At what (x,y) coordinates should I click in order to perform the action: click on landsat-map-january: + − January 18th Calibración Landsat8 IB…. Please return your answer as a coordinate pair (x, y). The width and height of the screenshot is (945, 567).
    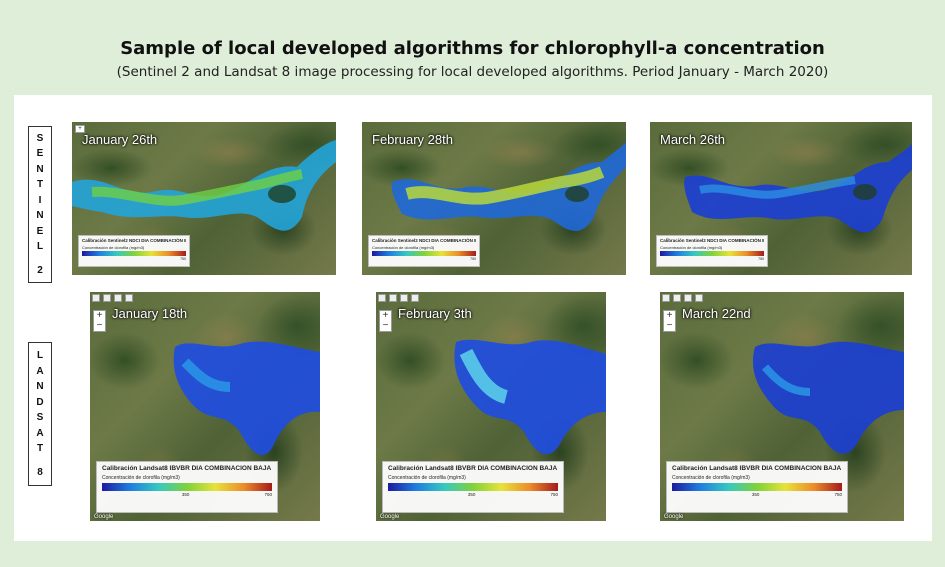
    Looking at the image, I should click on (205, 406).